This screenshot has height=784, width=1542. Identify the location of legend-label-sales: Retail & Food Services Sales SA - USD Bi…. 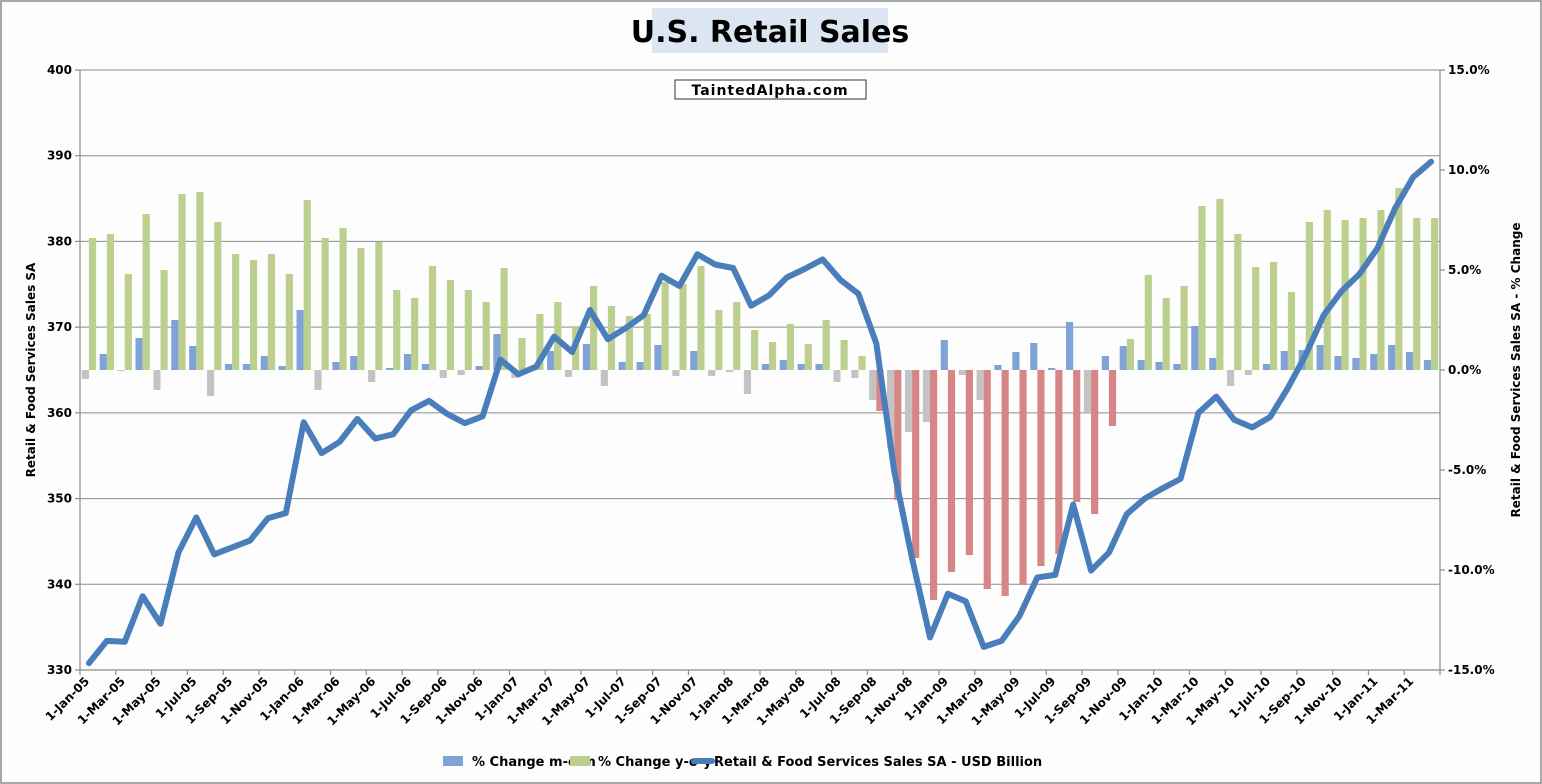
(878, 762).